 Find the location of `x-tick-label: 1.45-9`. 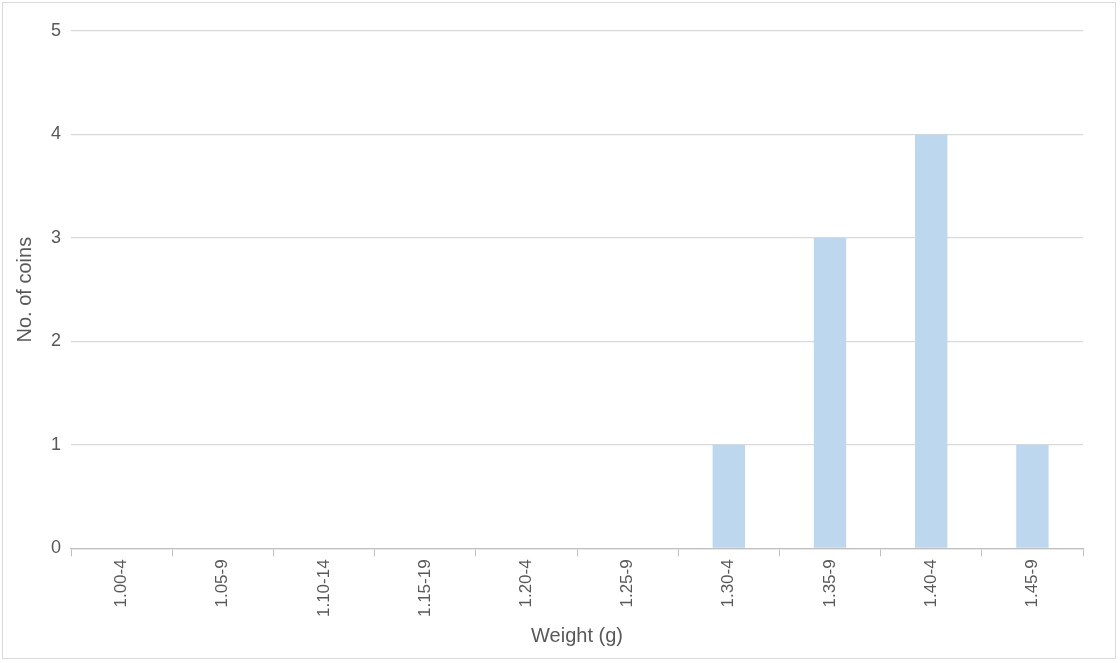

x-tick-label: 1.45-9 is located at coordinates (1032, 583).